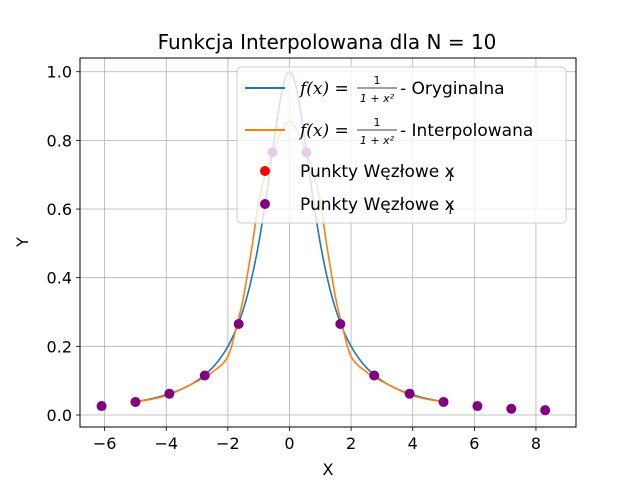 This screenshot has width=640, height=480. I want to click on x-tick-label: 6, so click(474, 443).